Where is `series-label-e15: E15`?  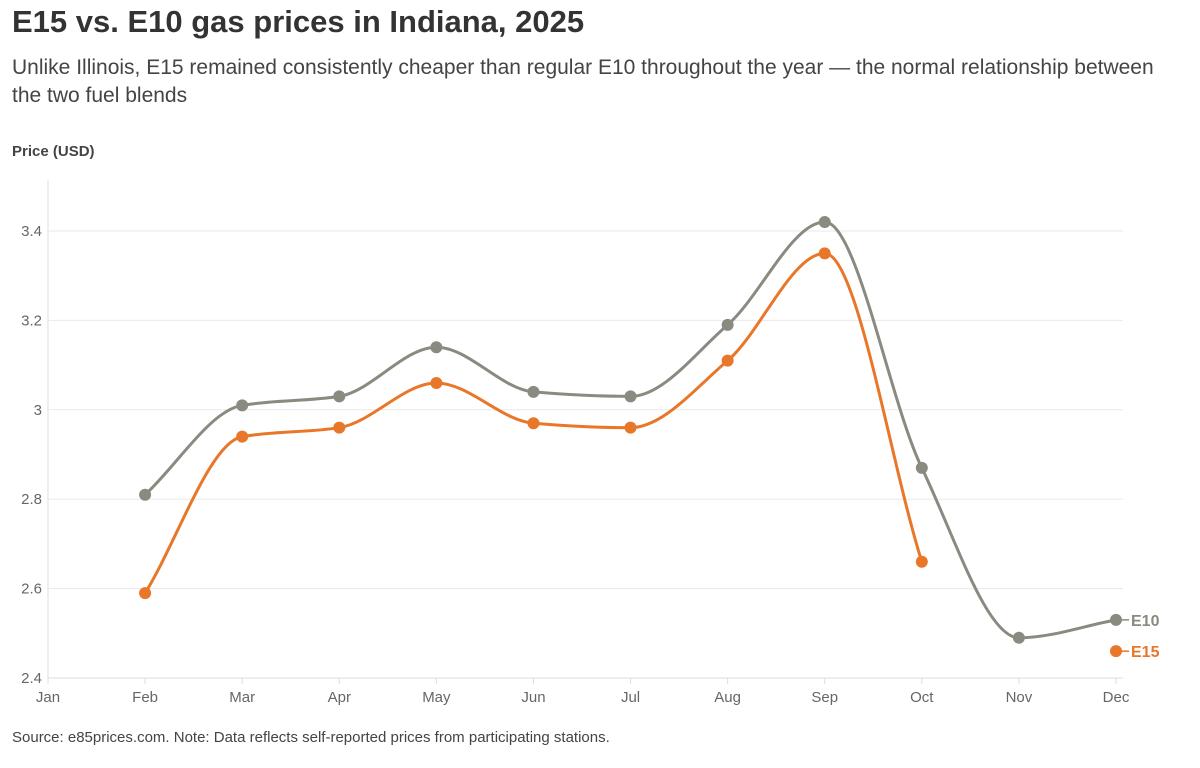
series-label-e15: E15 is located at coordinates (1145, 652).